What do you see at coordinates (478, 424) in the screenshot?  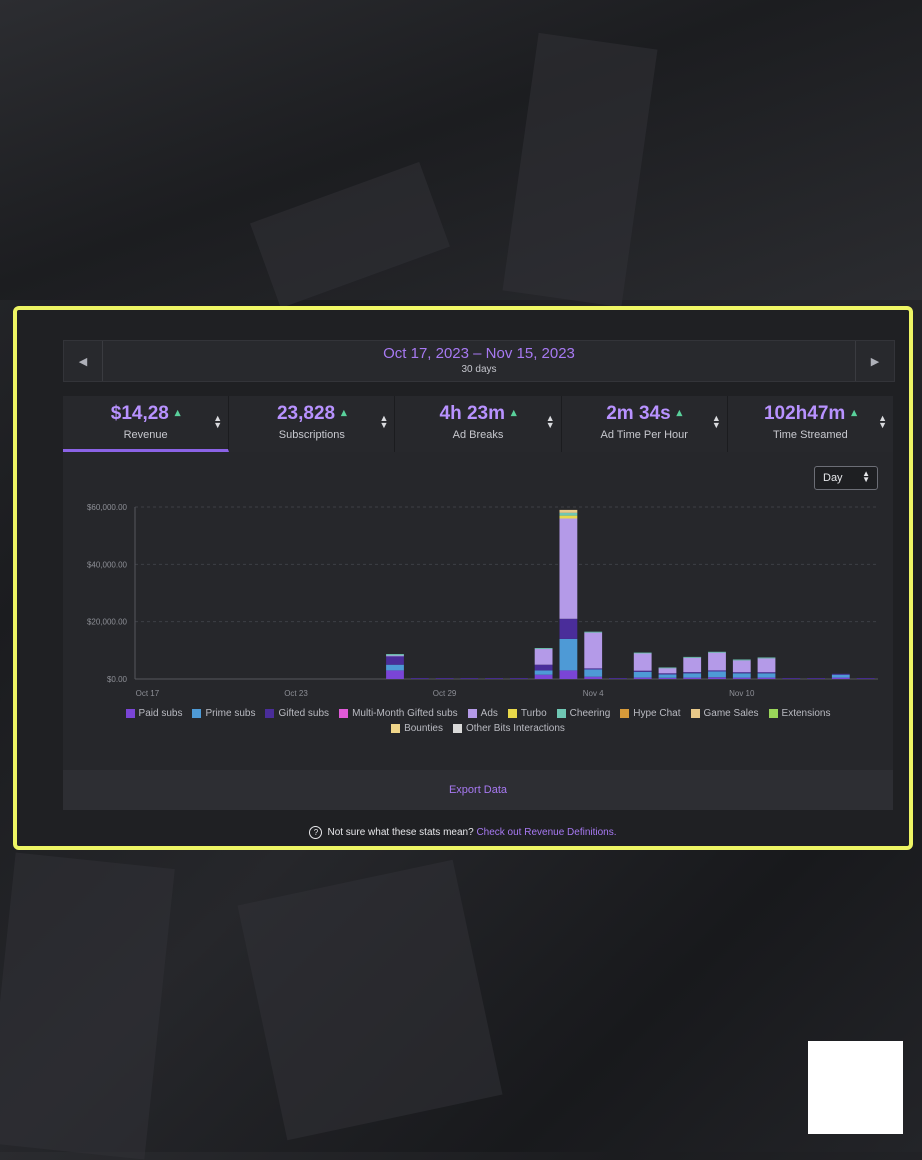 I see `tab-ad-breaks: 4h 23m ▴ Ad Breaks ▲ ▼` at bounding box center [478, 424].